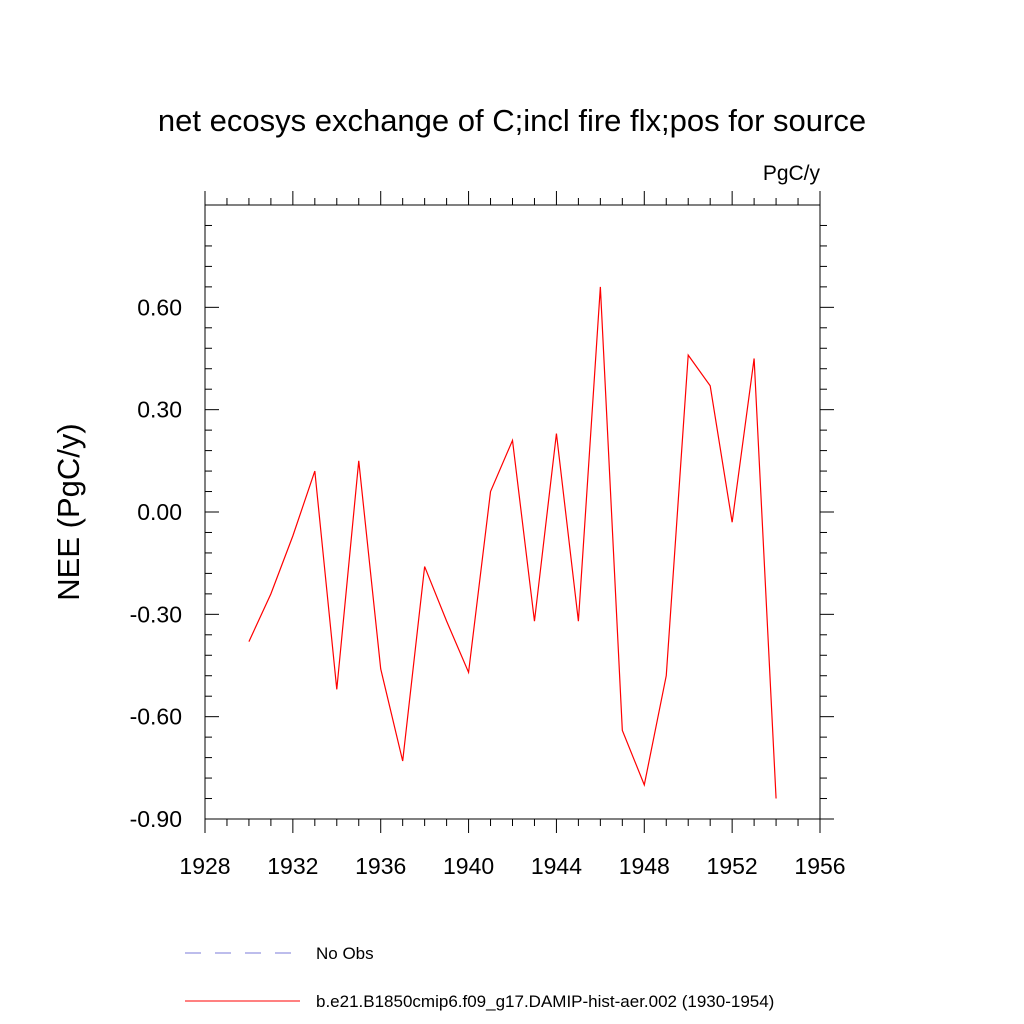  I want to click on x-tick-label: 1944, so click(556, 866).